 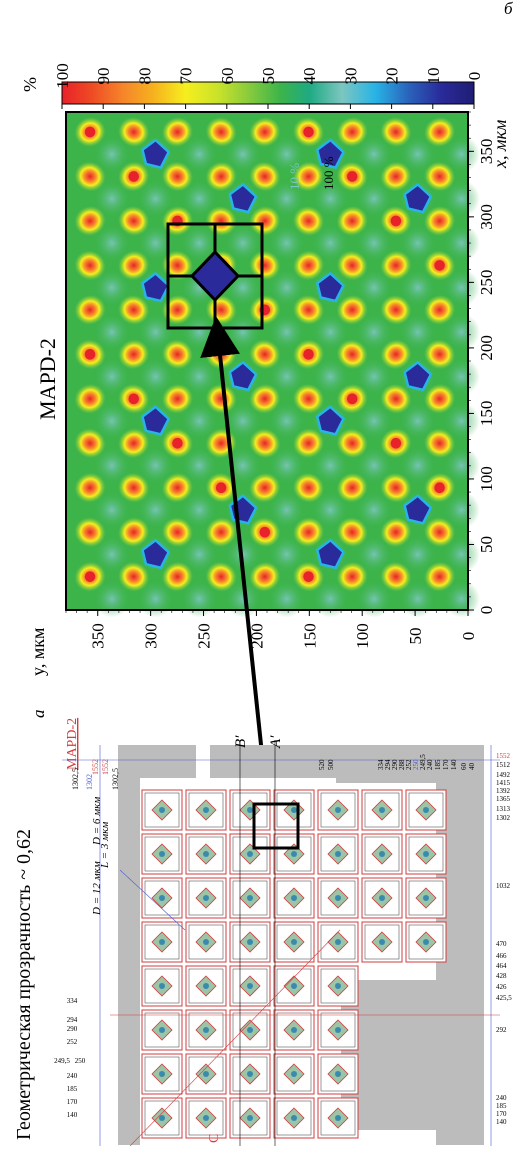 I want to click on section-A-label: A′, so click(x=276, y=742).